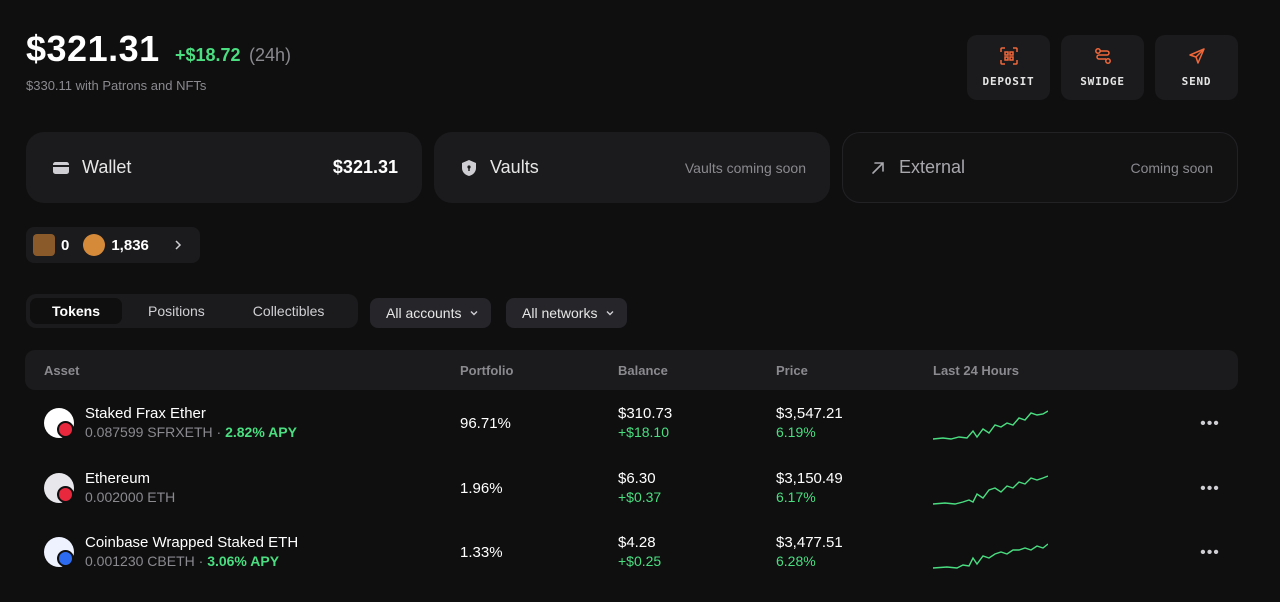 The width and height of the screenshot is (1280, 602). What do you see at coordinates (288, 311) in the screenshot?
I see `tab-collectibles: Collectibles` at bounding box center [288, 311].